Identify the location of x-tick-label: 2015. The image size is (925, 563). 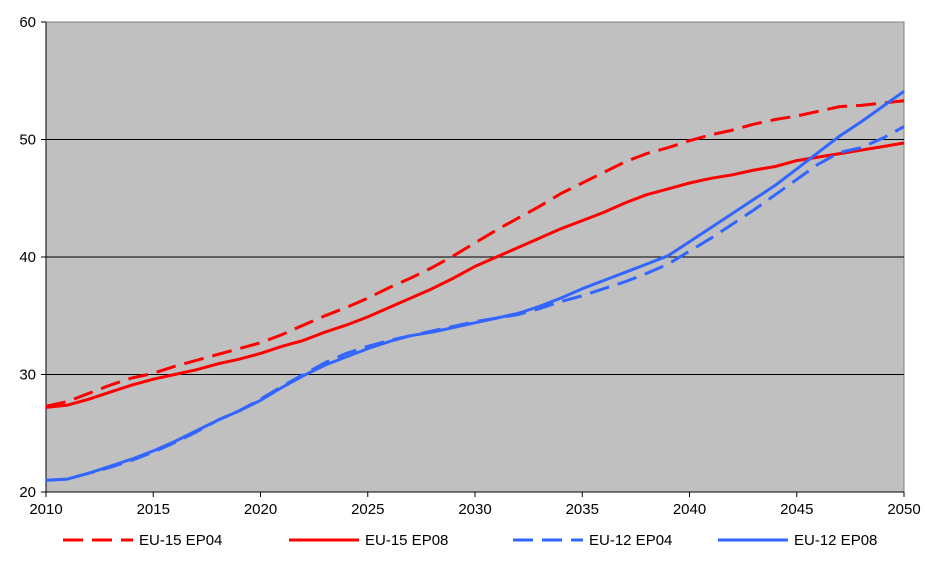
(153, 509).